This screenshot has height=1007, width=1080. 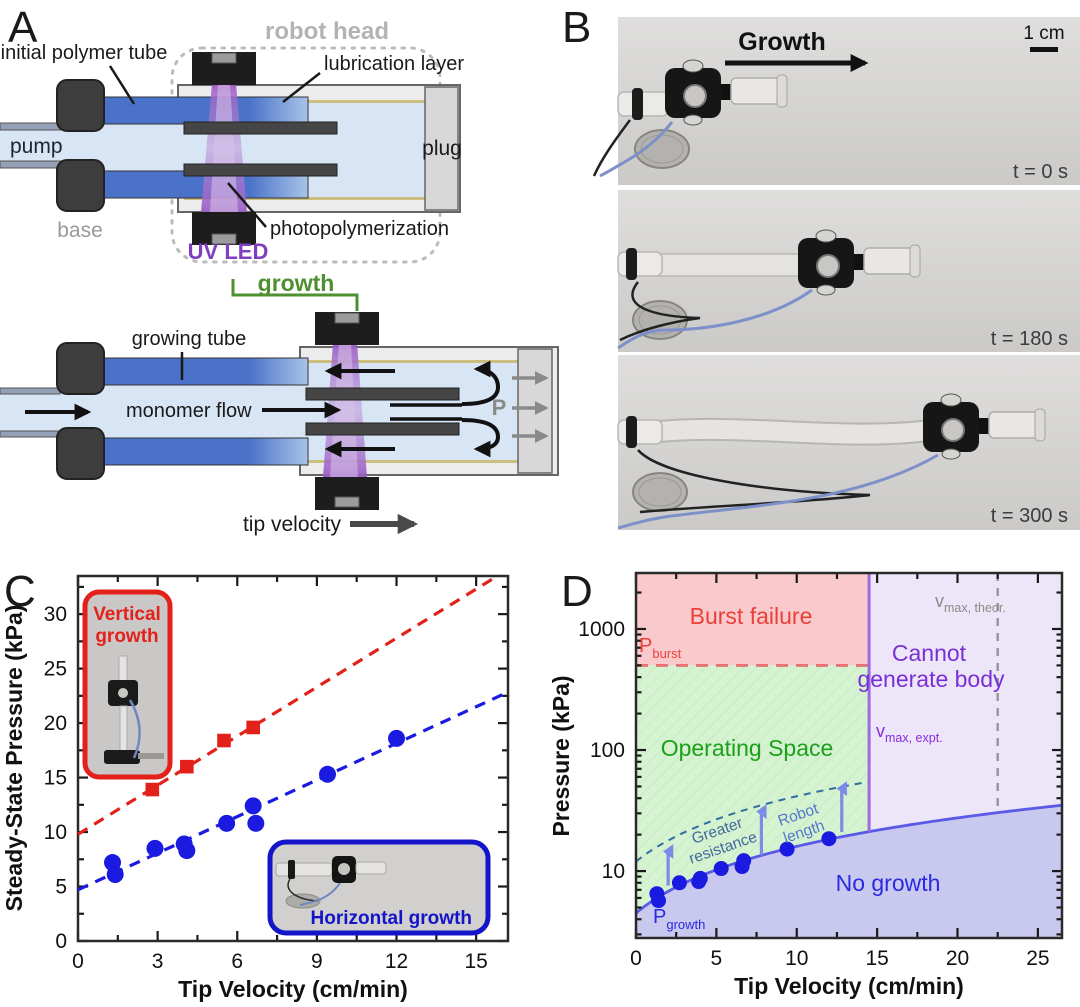 I want to click on label-plug: plug, so click(x=442, y=148).